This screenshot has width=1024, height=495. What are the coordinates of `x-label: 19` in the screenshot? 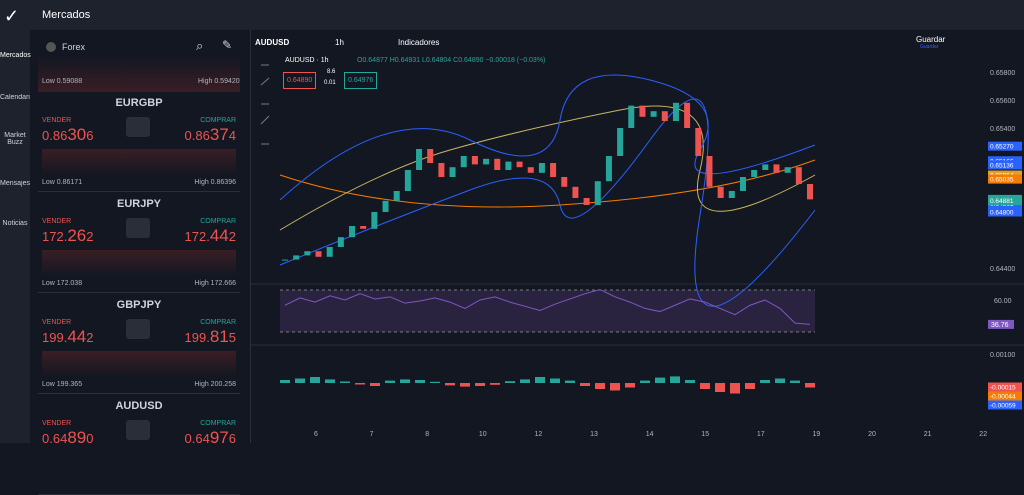 It's located at (817, 434).